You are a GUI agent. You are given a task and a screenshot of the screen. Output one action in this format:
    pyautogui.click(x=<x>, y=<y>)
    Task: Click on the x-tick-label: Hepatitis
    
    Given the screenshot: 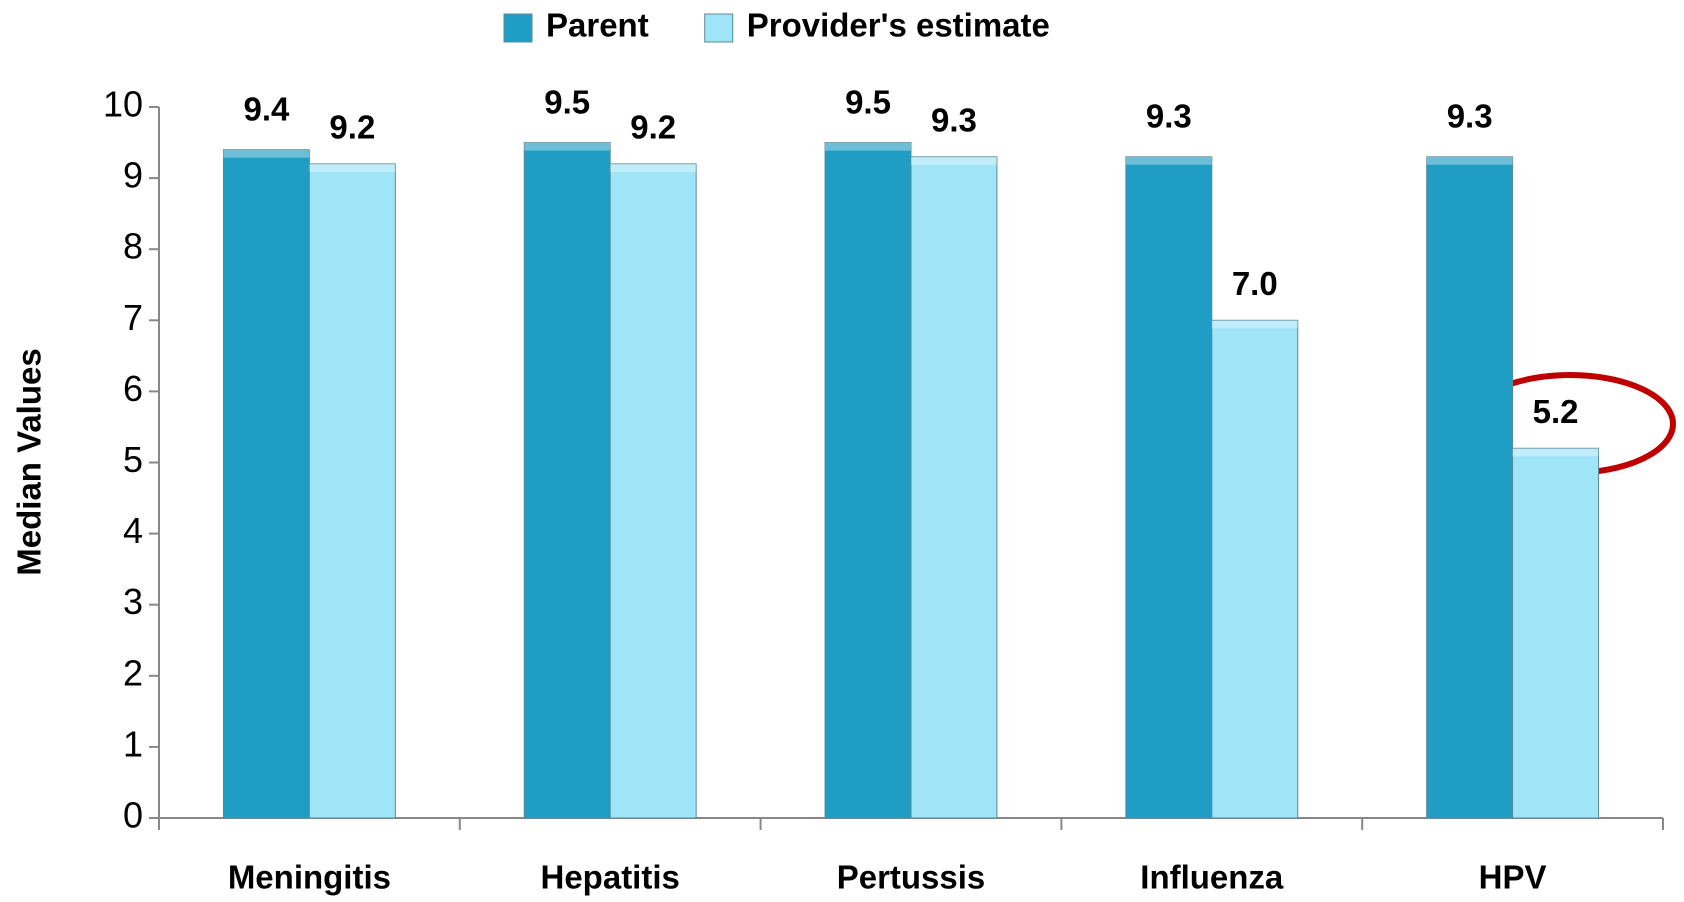 What is the action you would take?
    pyautogui.click(x=610, y=877)
    